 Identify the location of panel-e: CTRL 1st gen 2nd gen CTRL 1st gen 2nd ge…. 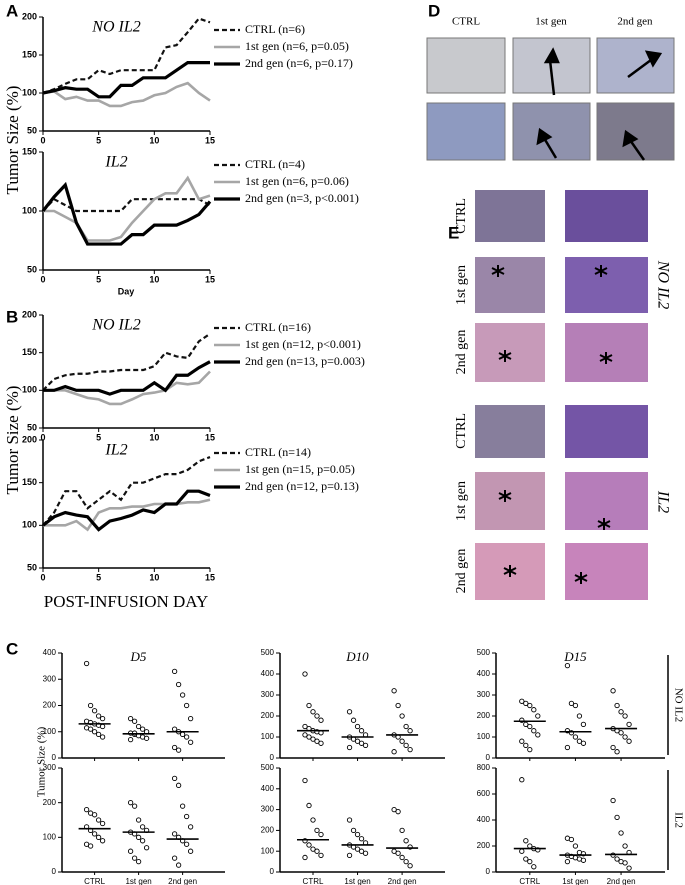
(562, 395).